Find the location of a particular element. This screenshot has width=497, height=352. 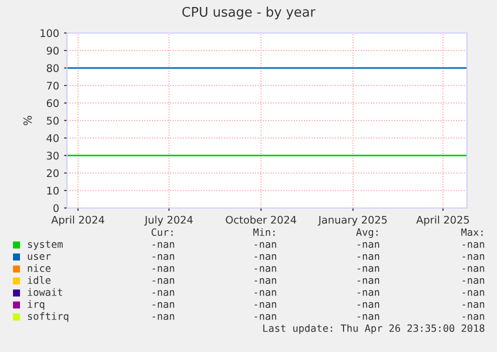

text: Max: is located at coordinates (472, 232).